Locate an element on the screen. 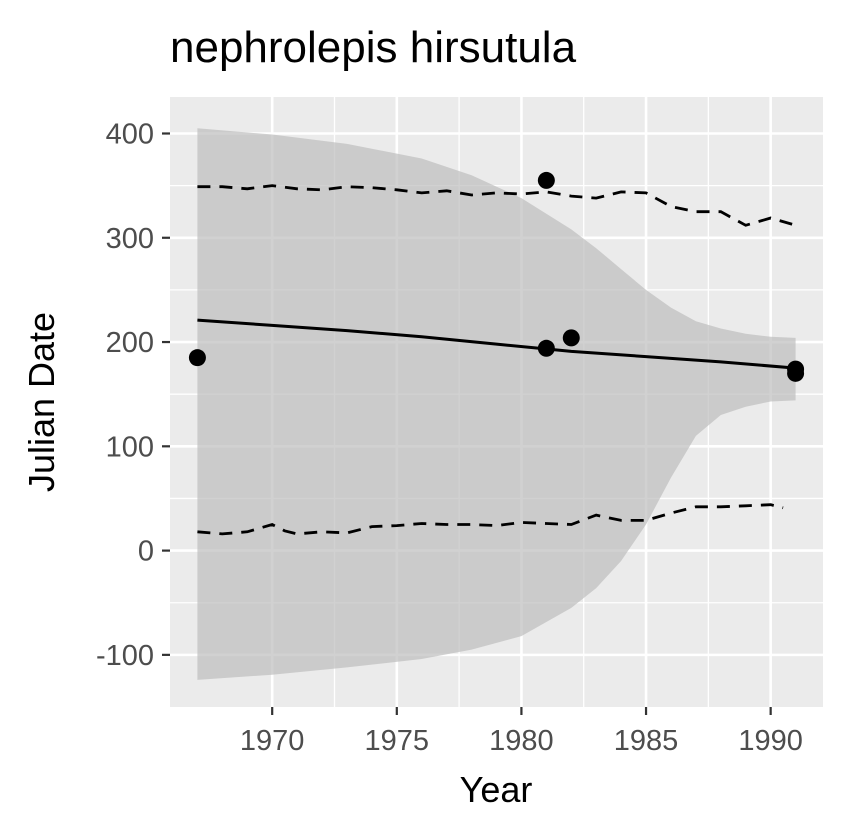 This screenshot has height=835, width=846. y-tick-label: 200 is located at coordinates (130, 343).